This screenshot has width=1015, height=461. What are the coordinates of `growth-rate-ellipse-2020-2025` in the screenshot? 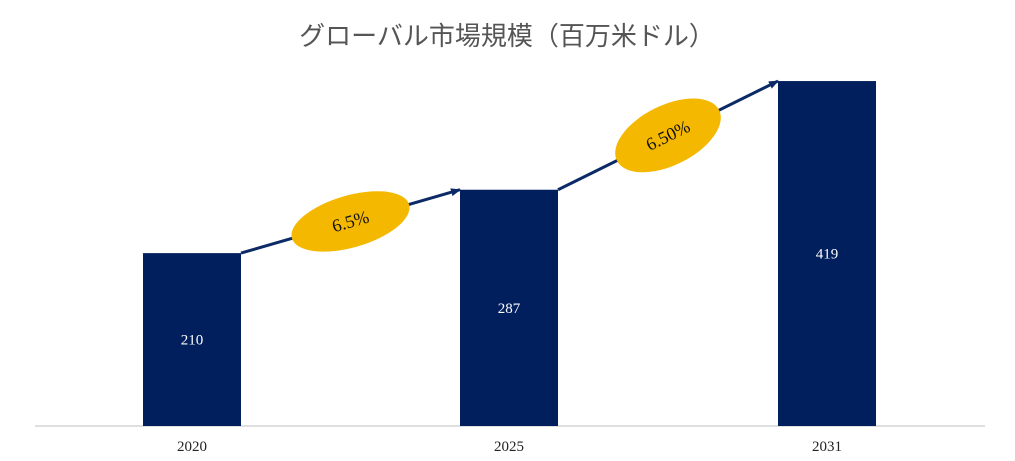 It's located at (350, 221).